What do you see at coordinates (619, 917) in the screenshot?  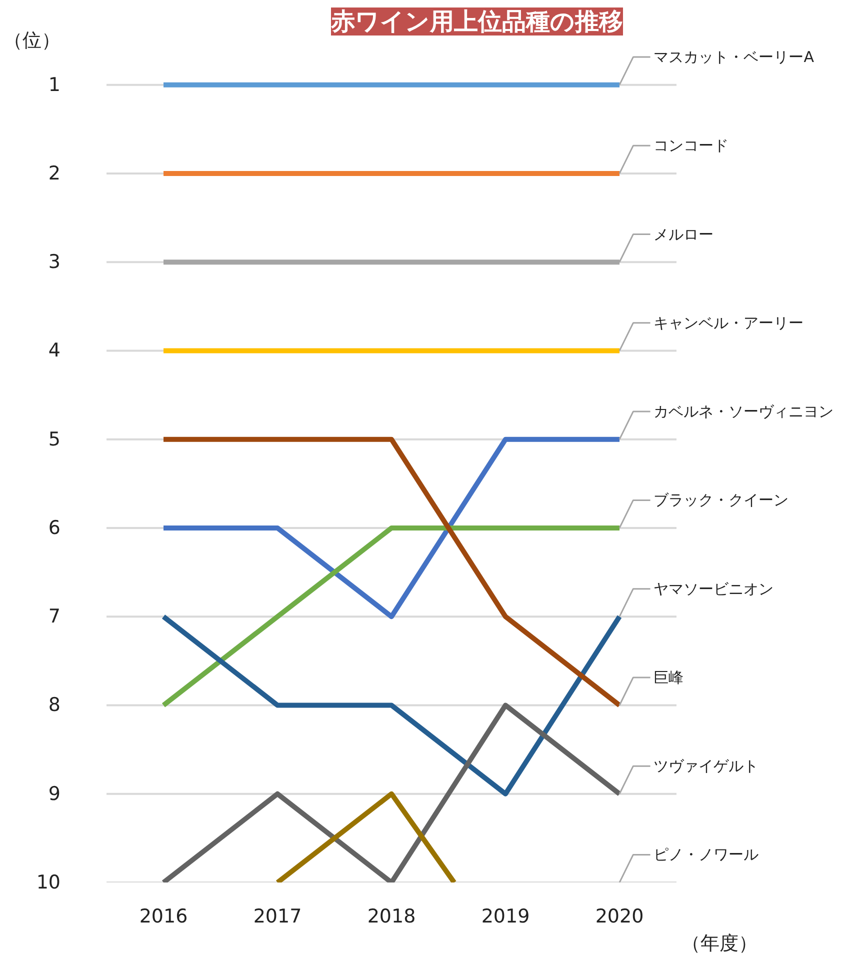 I see `x-tick-label: 2020` at bounding box center [619, 917].